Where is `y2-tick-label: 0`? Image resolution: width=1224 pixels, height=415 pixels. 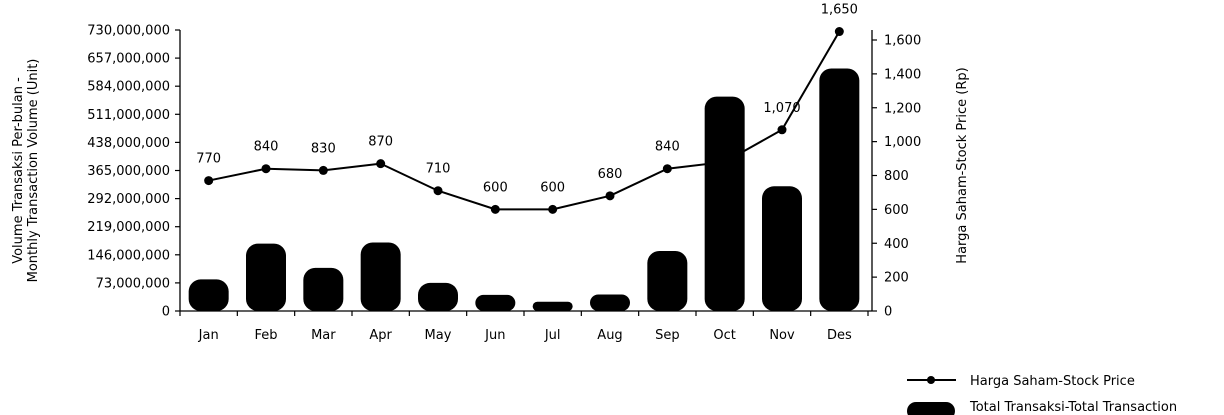
y2-tick-label: 0 is located at coordinates (888, 312).